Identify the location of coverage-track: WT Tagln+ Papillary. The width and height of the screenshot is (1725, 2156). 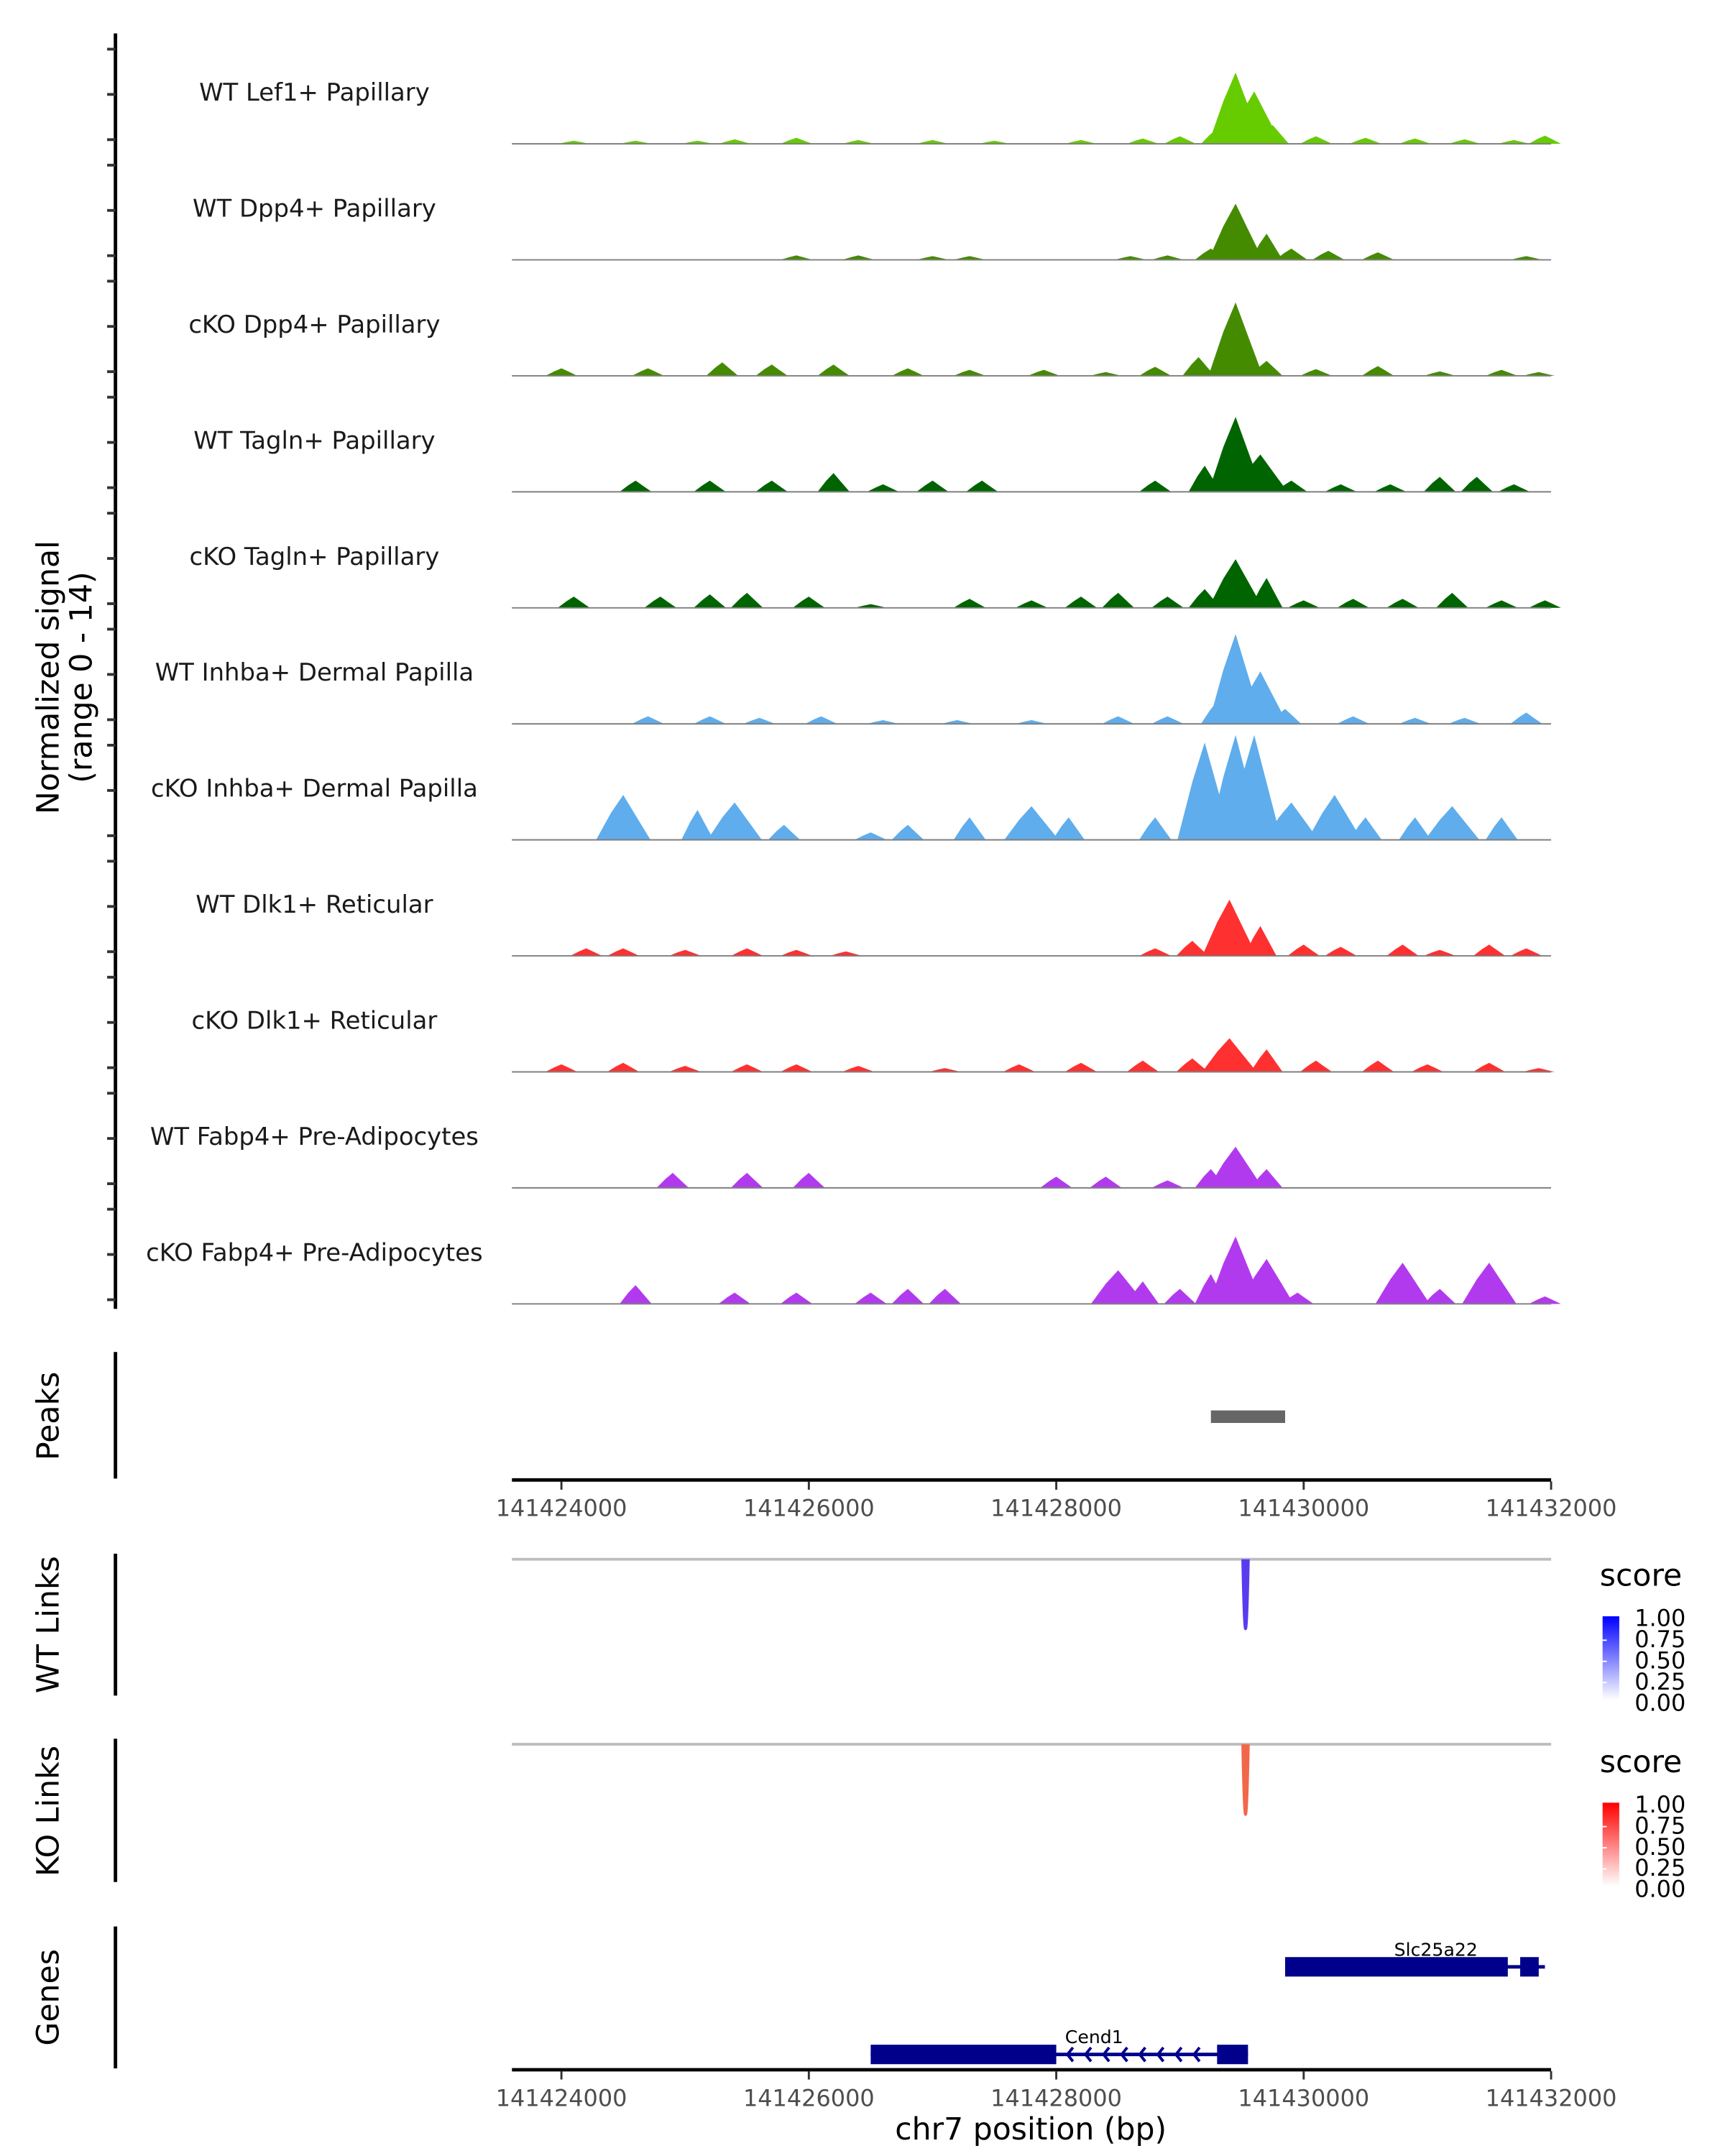
(872, 455).